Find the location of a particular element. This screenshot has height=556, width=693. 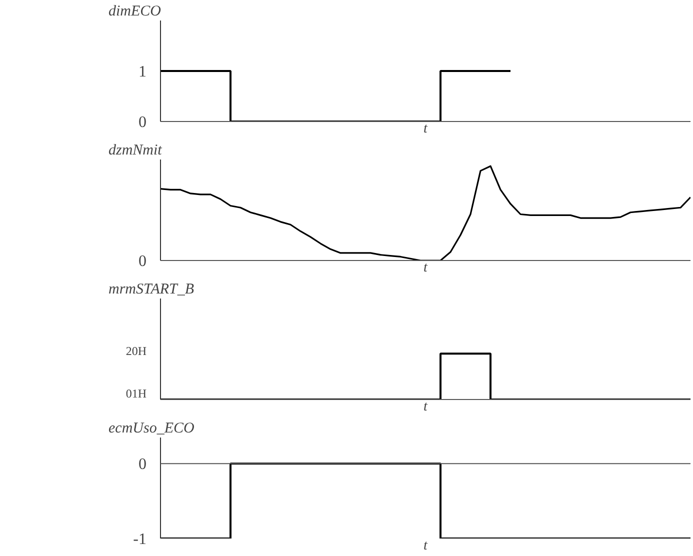

chart-title: dimECO is located at coordinates (135, 12).